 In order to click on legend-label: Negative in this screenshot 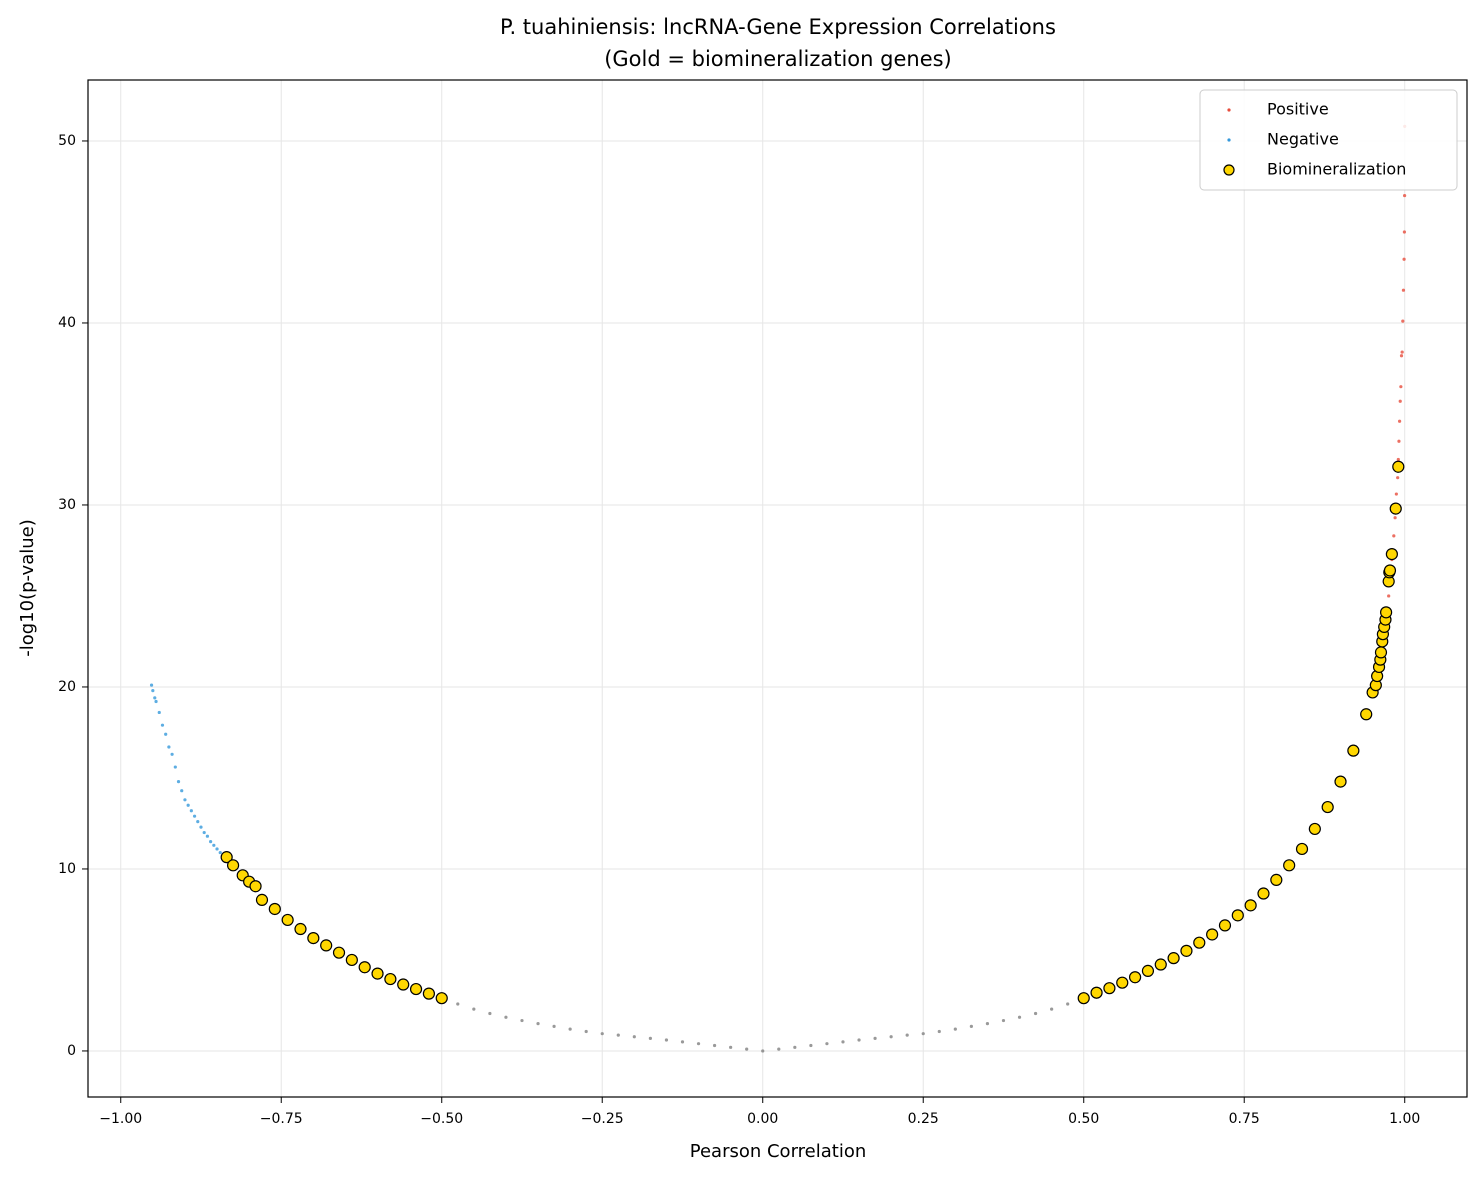, I will do `click(1303, 139)`.